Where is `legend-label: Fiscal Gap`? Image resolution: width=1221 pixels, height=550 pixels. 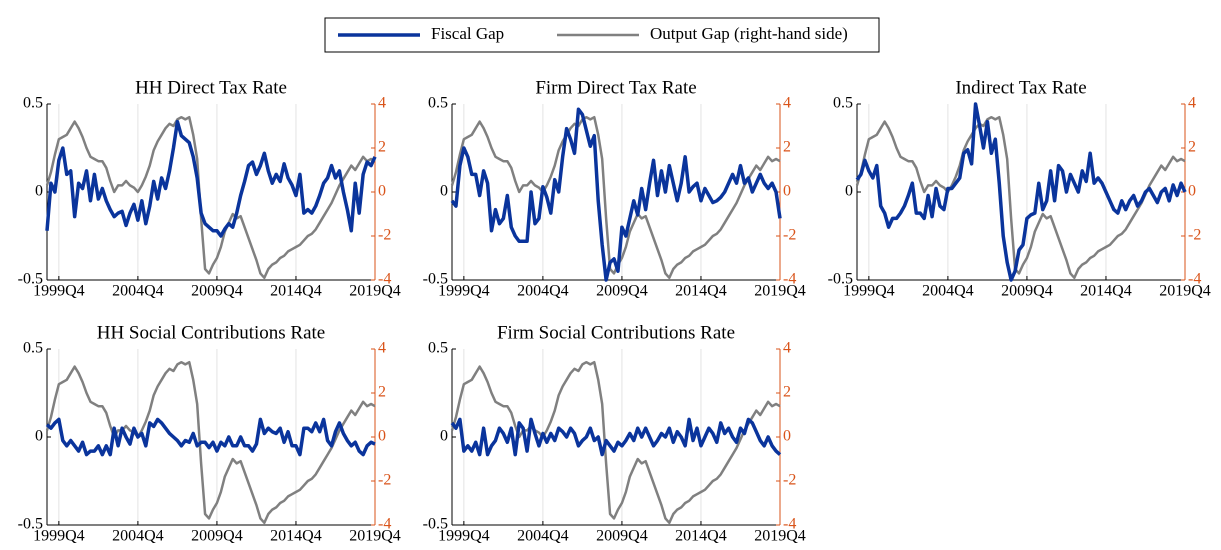
legend-label: Fiscal Gap is located at coordinates (467, 33).